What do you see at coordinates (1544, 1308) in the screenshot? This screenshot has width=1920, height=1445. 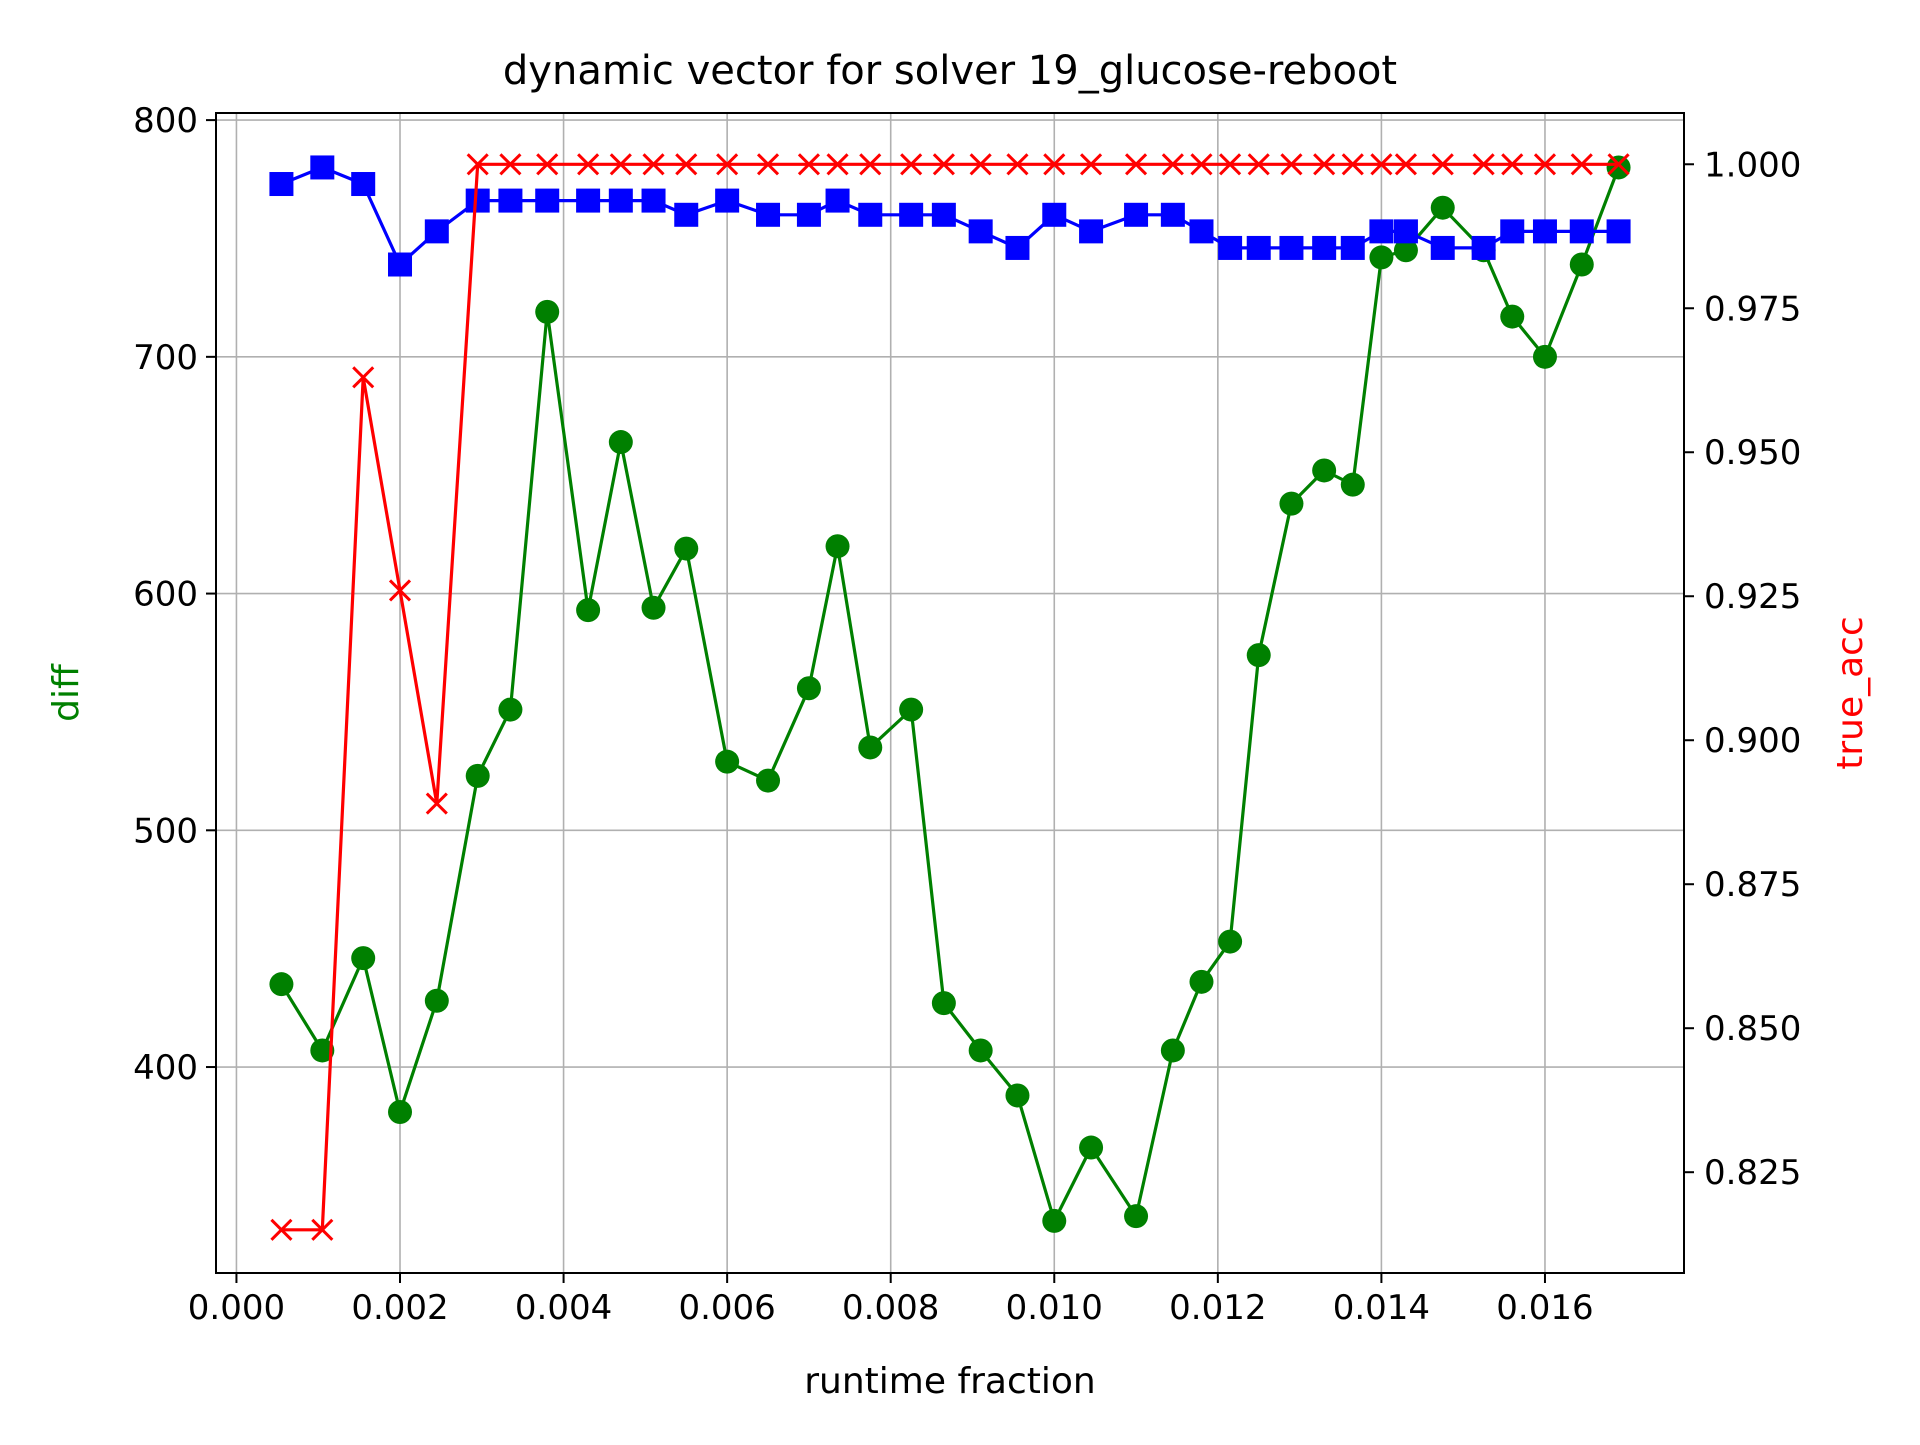 I see `x-tick-label: 0.016` at bounding box center [1544, 1308].